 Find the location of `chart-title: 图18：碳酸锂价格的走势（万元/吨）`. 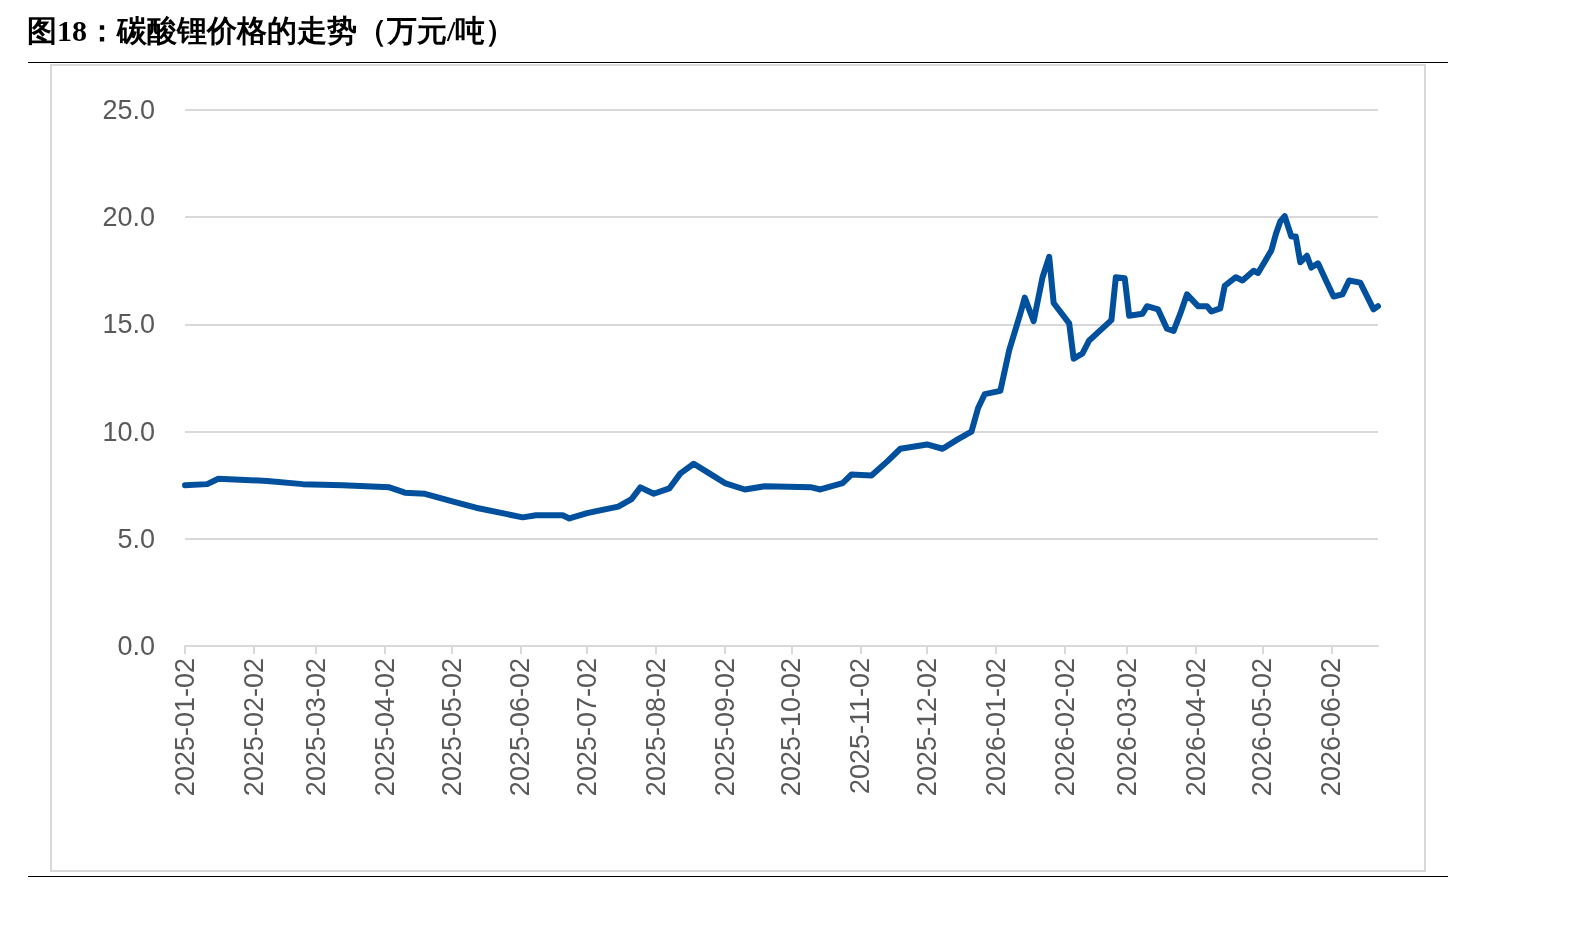

chart-title: 图18：碳酸锂价格的走势（万元/吨） is located at coordinates (271, 30).